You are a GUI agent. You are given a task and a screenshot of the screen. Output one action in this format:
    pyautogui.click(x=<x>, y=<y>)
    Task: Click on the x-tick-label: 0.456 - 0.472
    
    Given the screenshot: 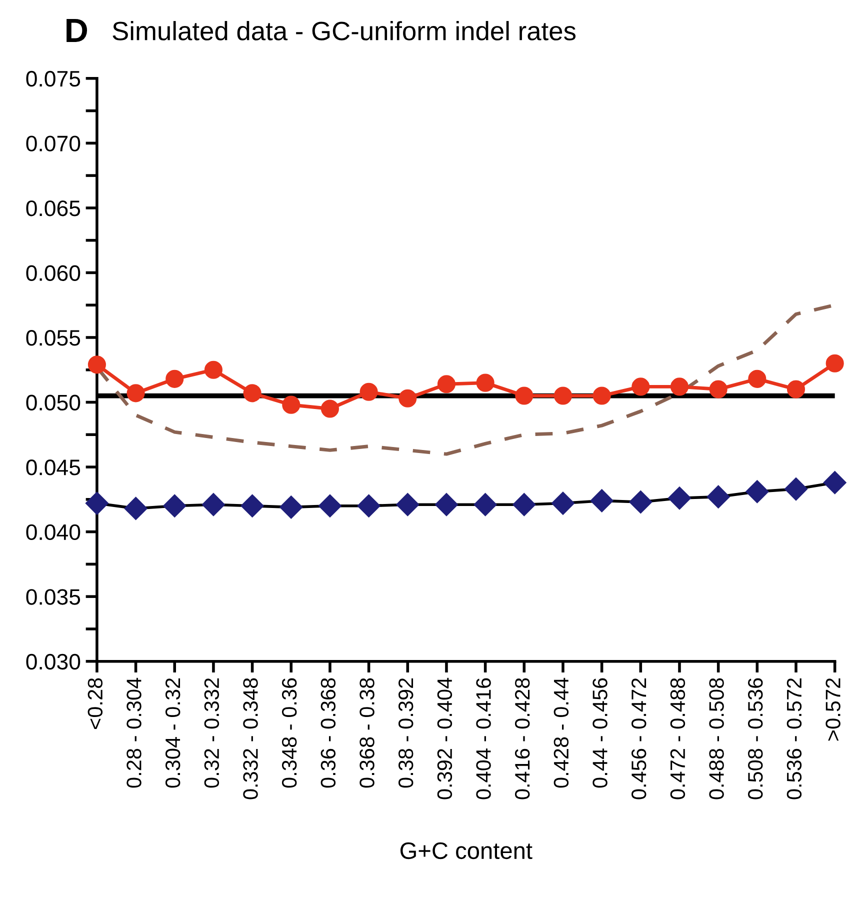 What is the action you would take?
    pyautogui.click(x=638, y=739)
    